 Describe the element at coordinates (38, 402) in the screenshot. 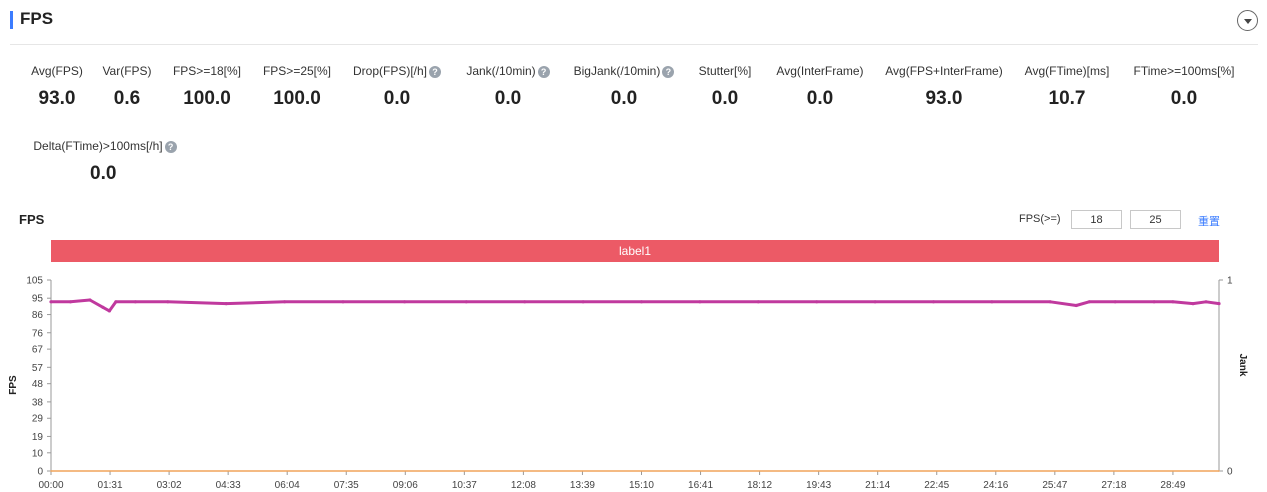

I see `y-tick-label: 38` at that location.